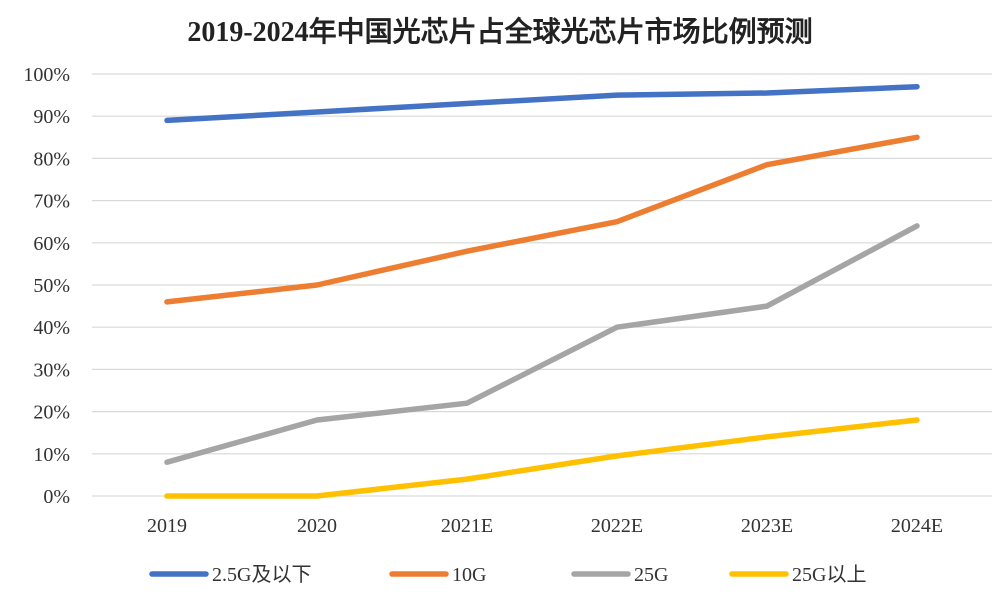 This screenshot has height=598, width=1000. Describe the element at coordinates (917, 526) in the screenshot. I see `x-tick-label: 2024E` at that location.